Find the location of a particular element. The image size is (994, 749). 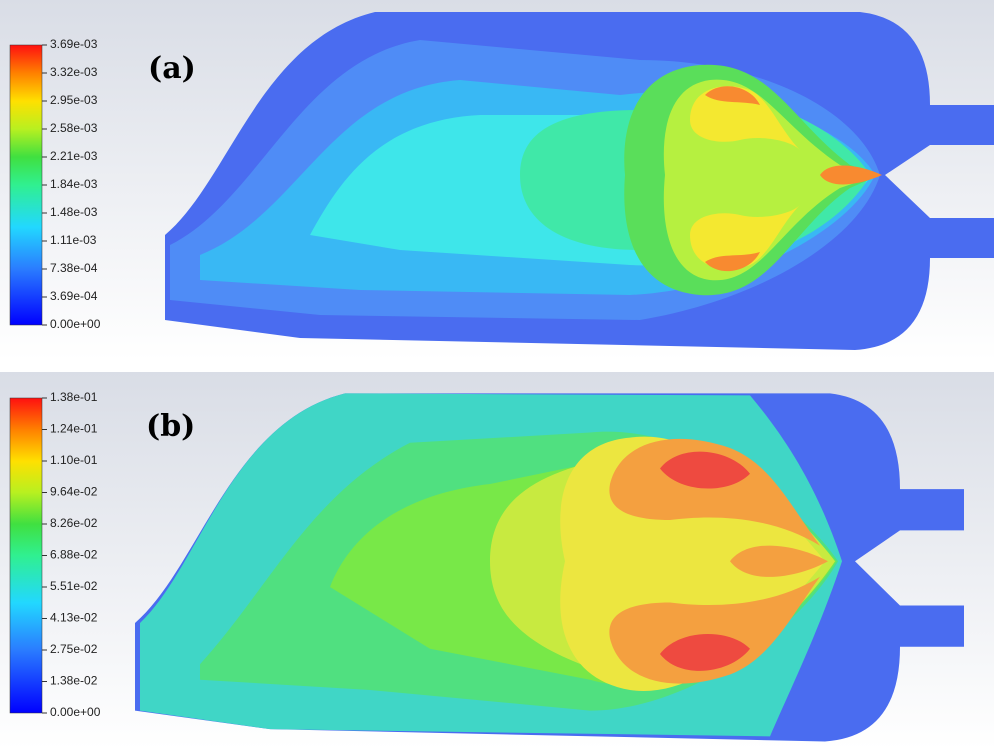

colorbar-label: 2.21e-03 is located at coordinates (74, 156).